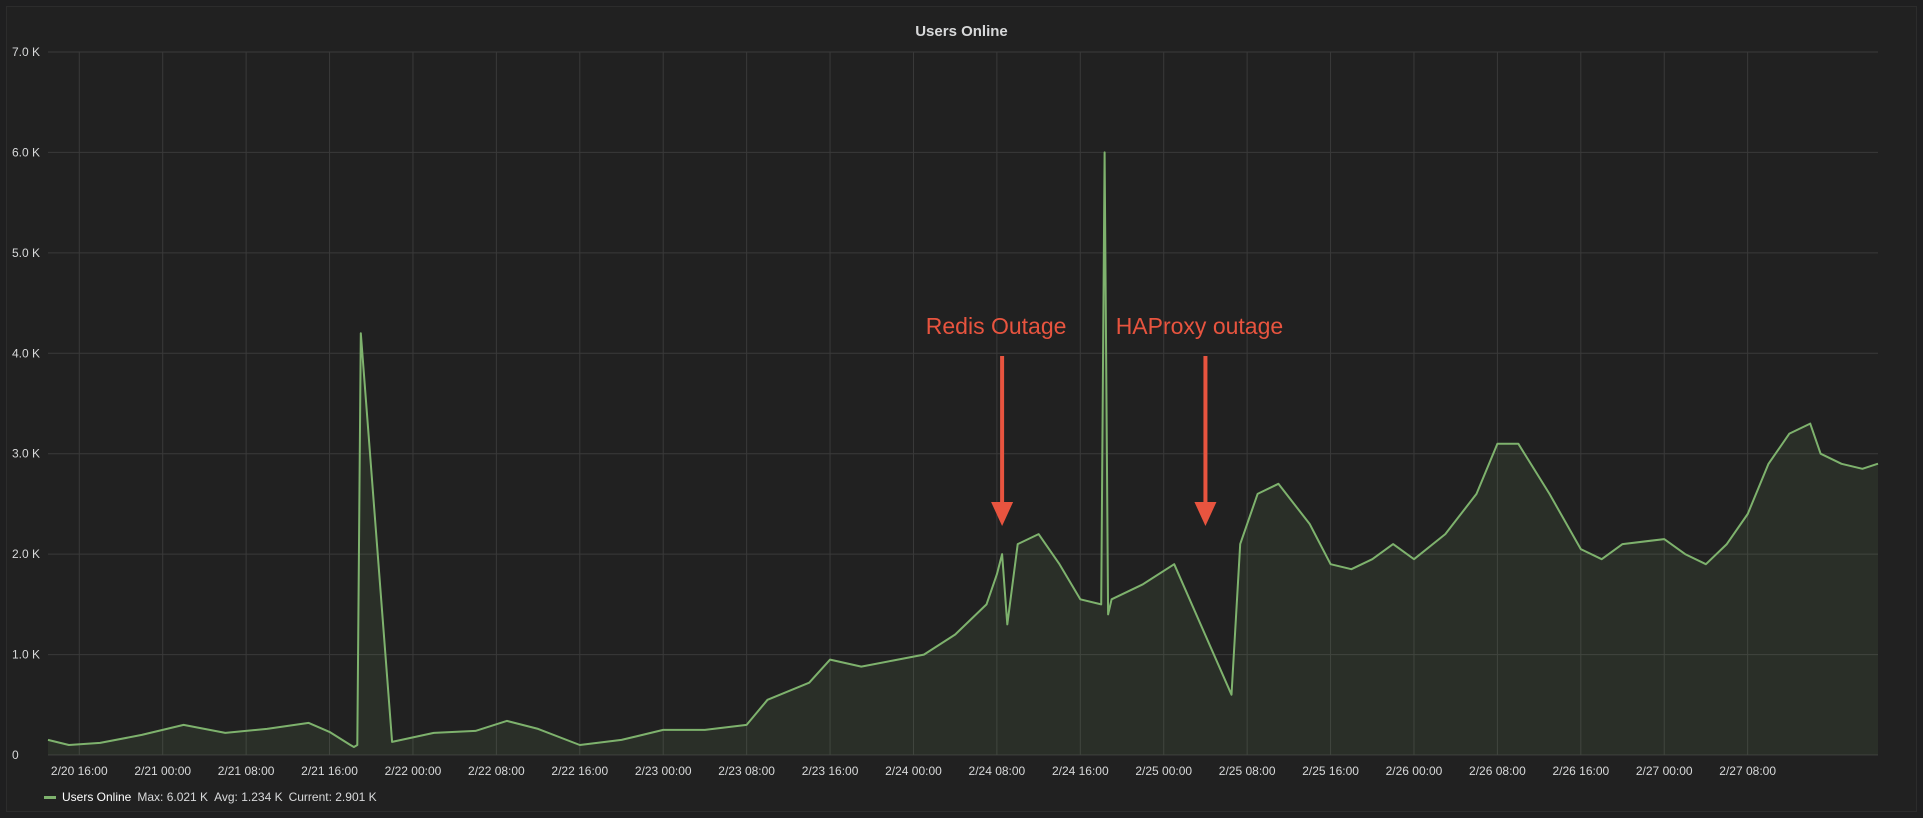 Image resolution: width=1923 pixels, height=818 pixels. Describe the element at coordinates (79, 771) in the screenshot. I see `x-tick-label: 2/20 16:00` at that location.